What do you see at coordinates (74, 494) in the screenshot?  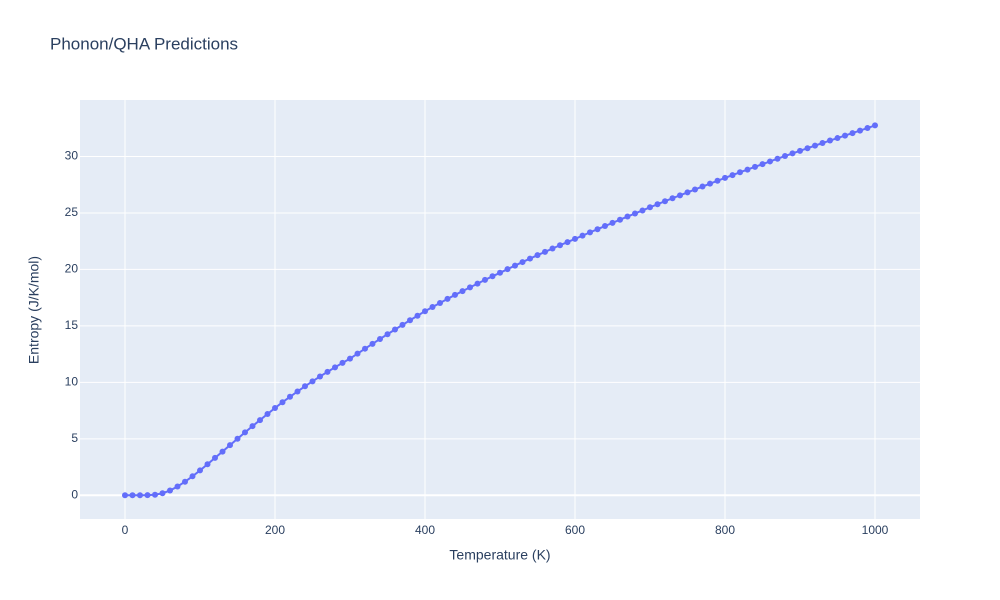 I see `y-tick-label: 0` at bounding box center [74, 494].